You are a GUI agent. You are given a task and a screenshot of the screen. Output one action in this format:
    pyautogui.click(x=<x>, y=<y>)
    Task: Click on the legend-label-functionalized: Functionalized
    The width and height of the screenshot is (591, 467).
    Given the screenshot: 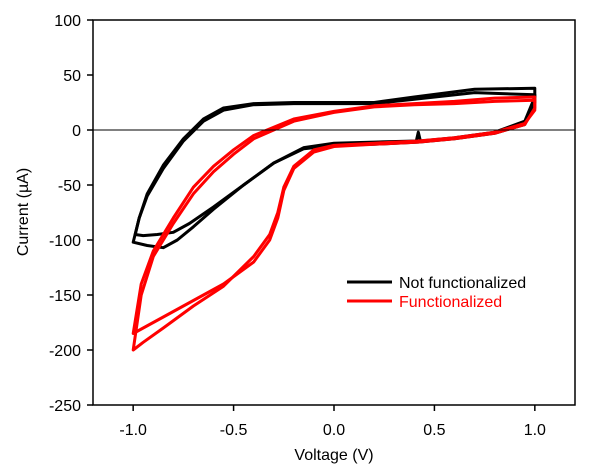 What is the action you would take?
    pyautogui.click(x=450, y=302)
    